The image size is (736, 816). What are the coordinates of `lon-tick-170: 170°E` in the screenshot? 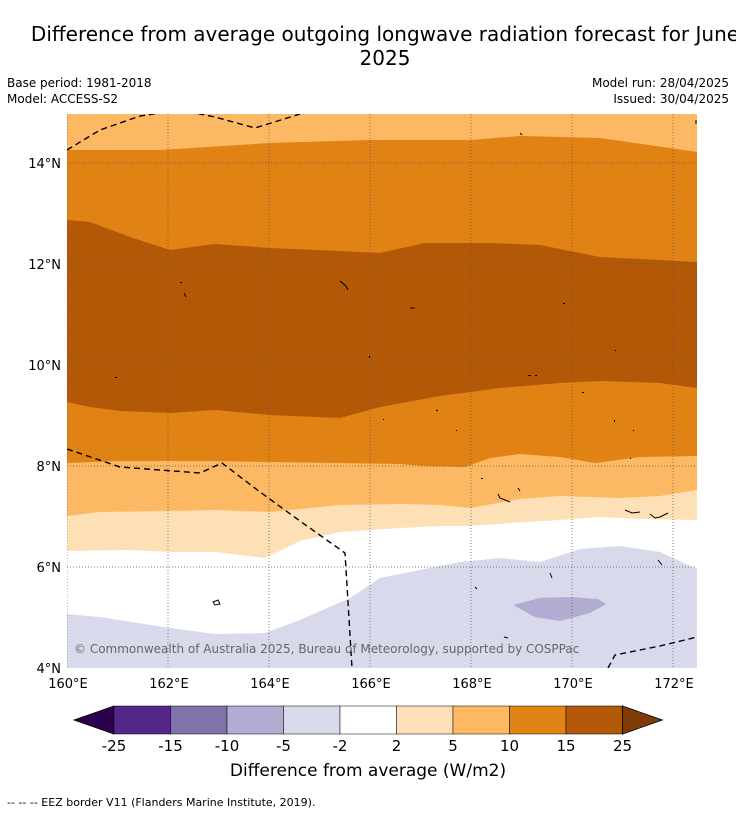 It's located at (573, 684).